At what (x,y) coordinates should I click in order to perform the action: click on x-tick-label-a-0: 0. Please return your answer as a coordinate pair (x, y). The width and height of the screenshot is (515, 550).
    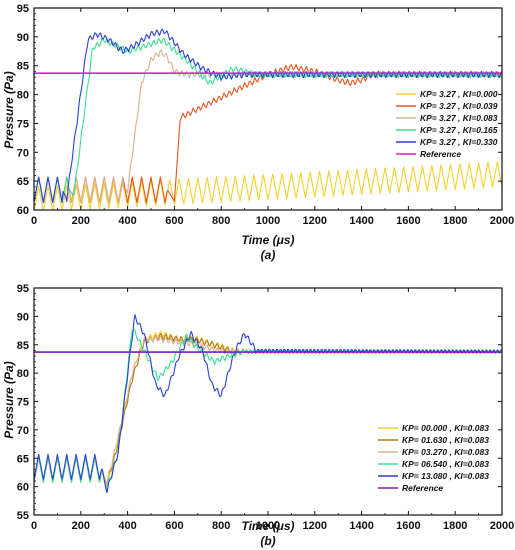
    Looking at the image, I should click on (34, 221).